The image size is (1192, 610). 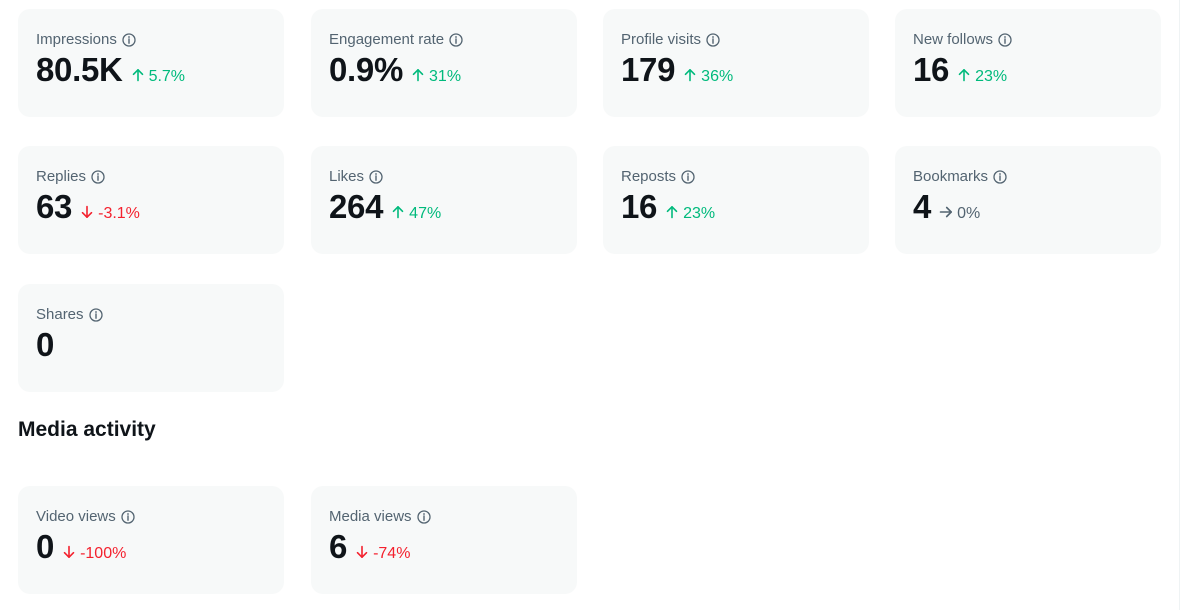 I want to click on metric-card-bookmarks: Bookmarks 4 0%, so click(x=1028, y=200).